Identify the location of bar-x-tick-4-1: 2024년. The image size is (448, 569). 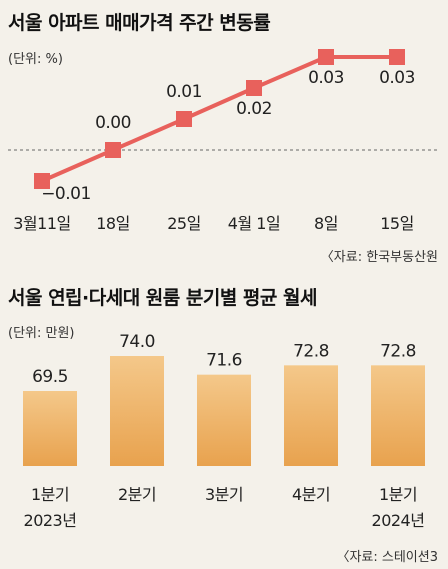
(398, 520).